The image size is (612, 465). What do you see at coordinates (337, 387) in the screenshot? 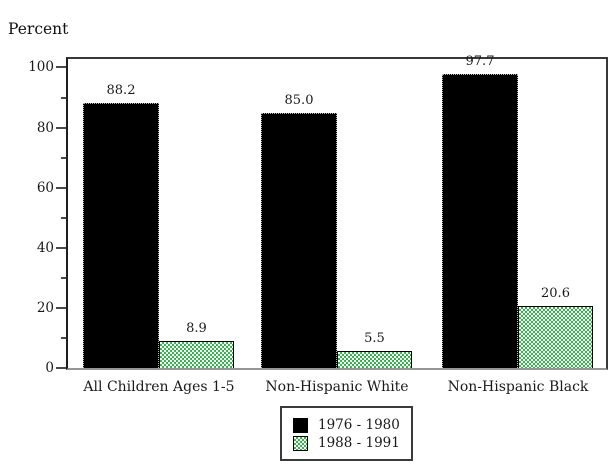
I see `category-label-non-hispanic-white: Non-Hispanic White` at bounding box center [337, 387].